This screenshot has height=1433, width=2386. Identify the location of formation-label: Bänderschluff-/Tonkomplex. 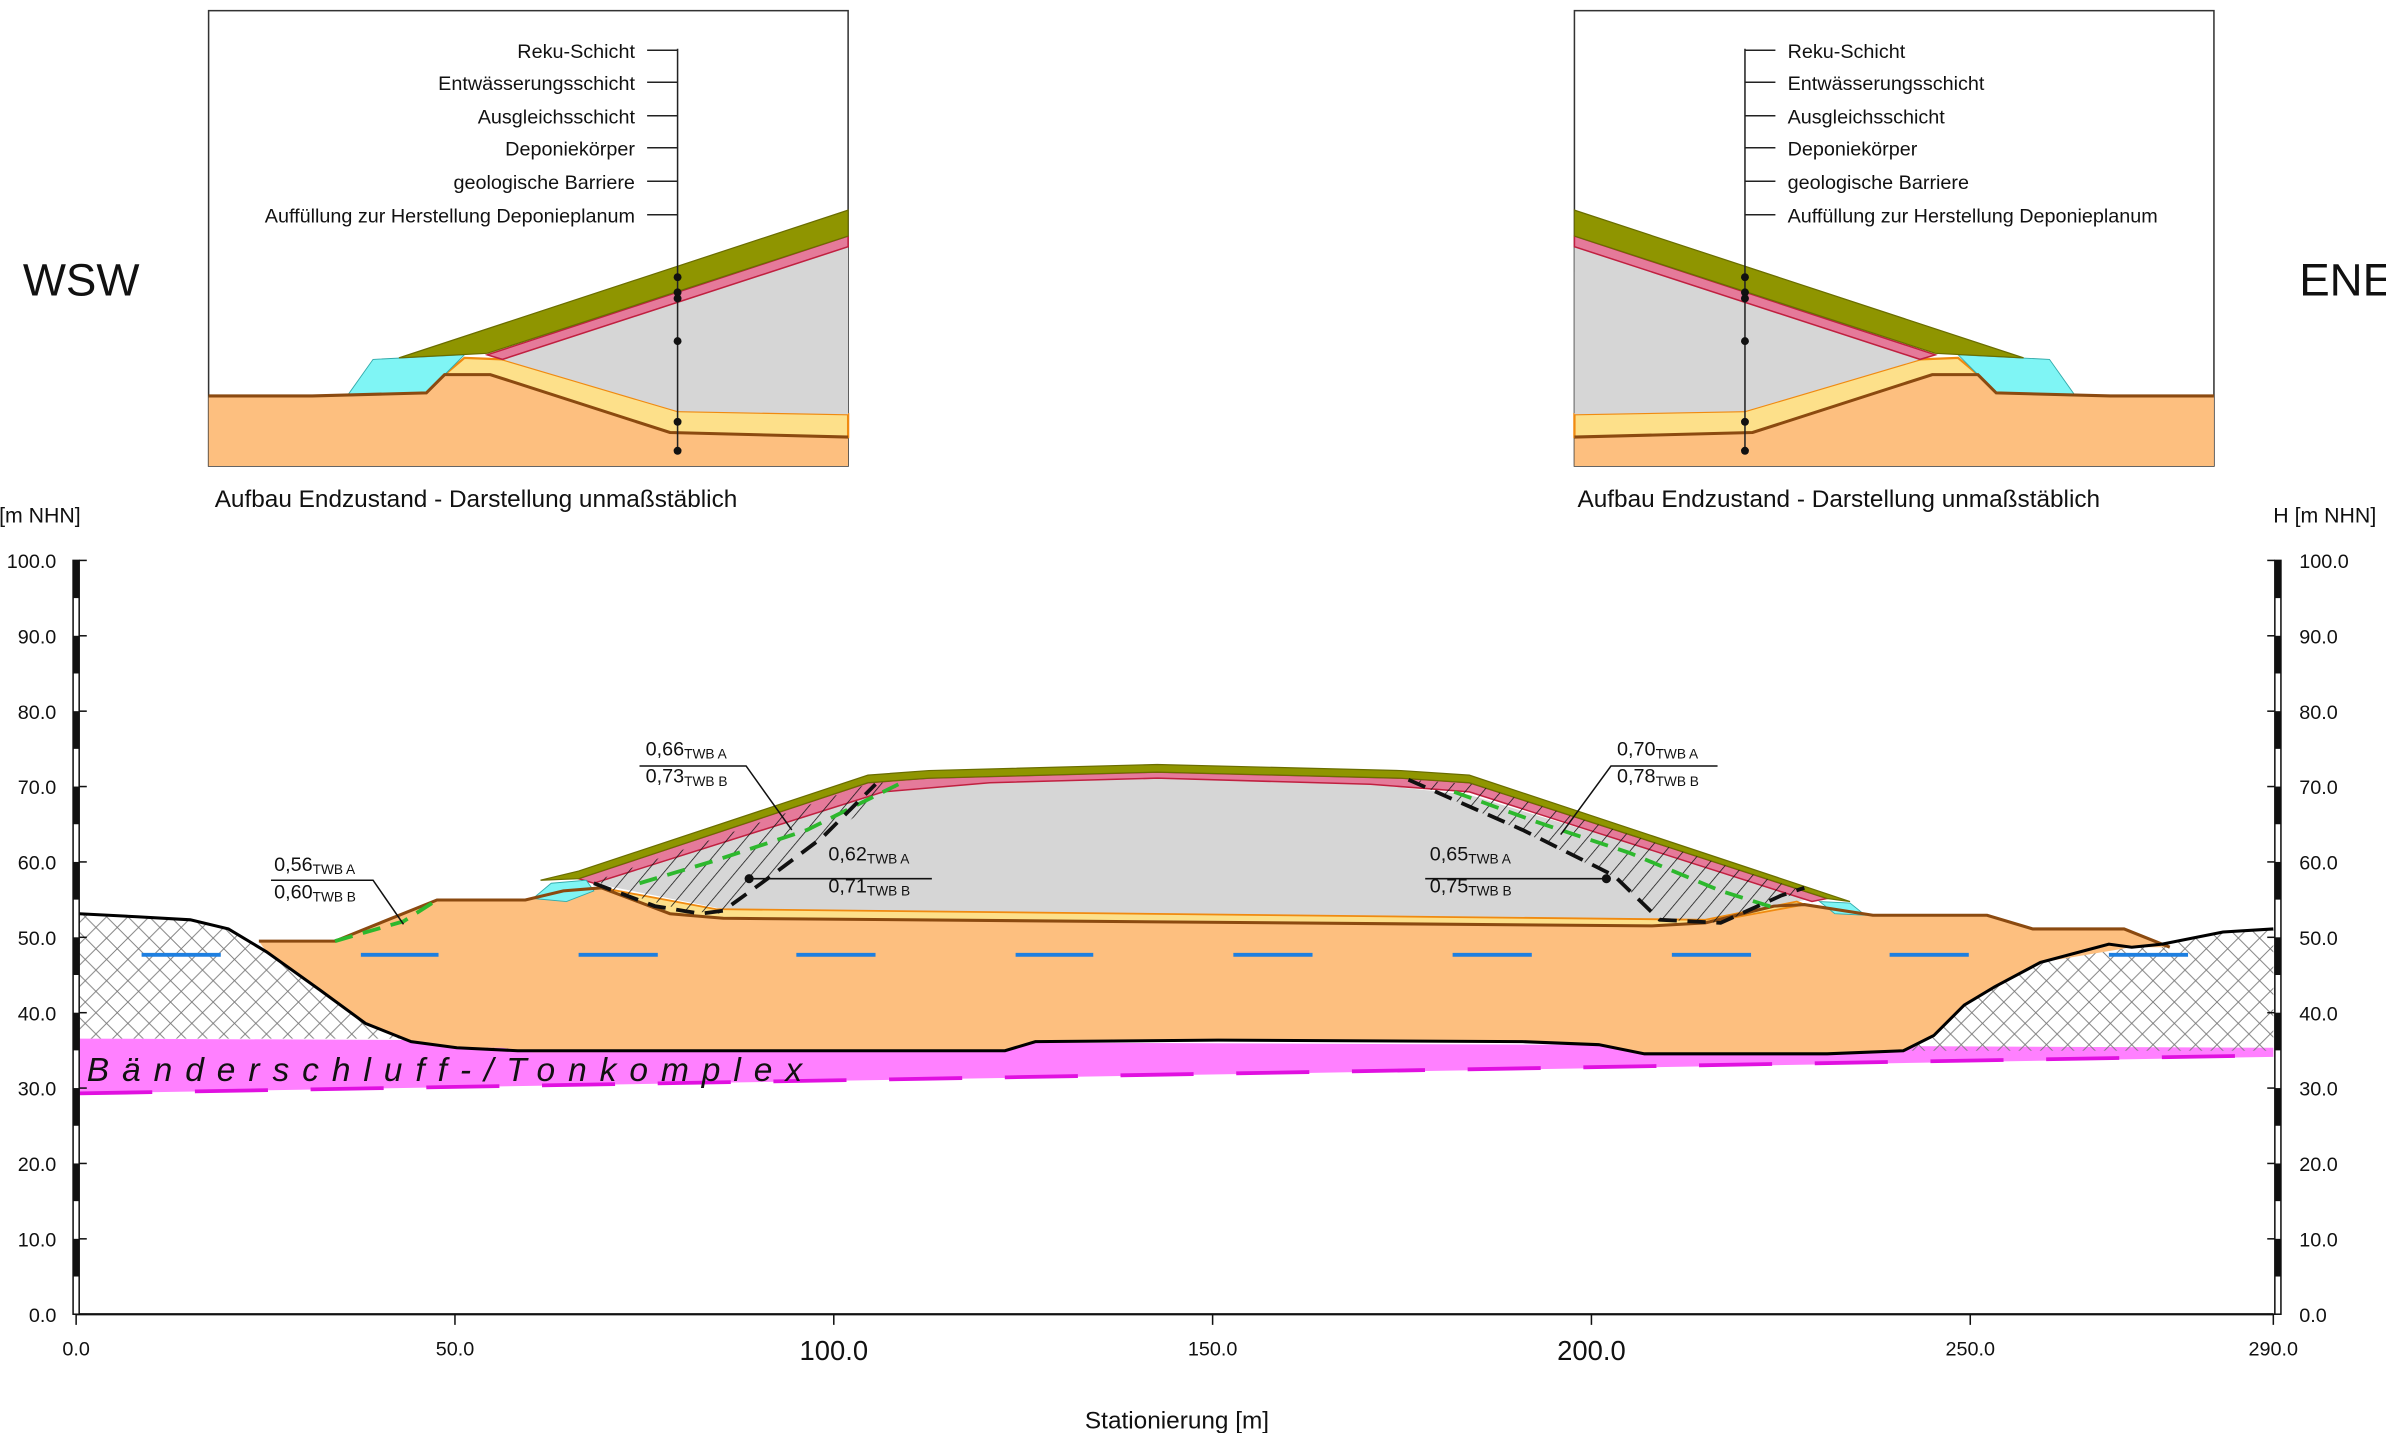
(451, 1070).